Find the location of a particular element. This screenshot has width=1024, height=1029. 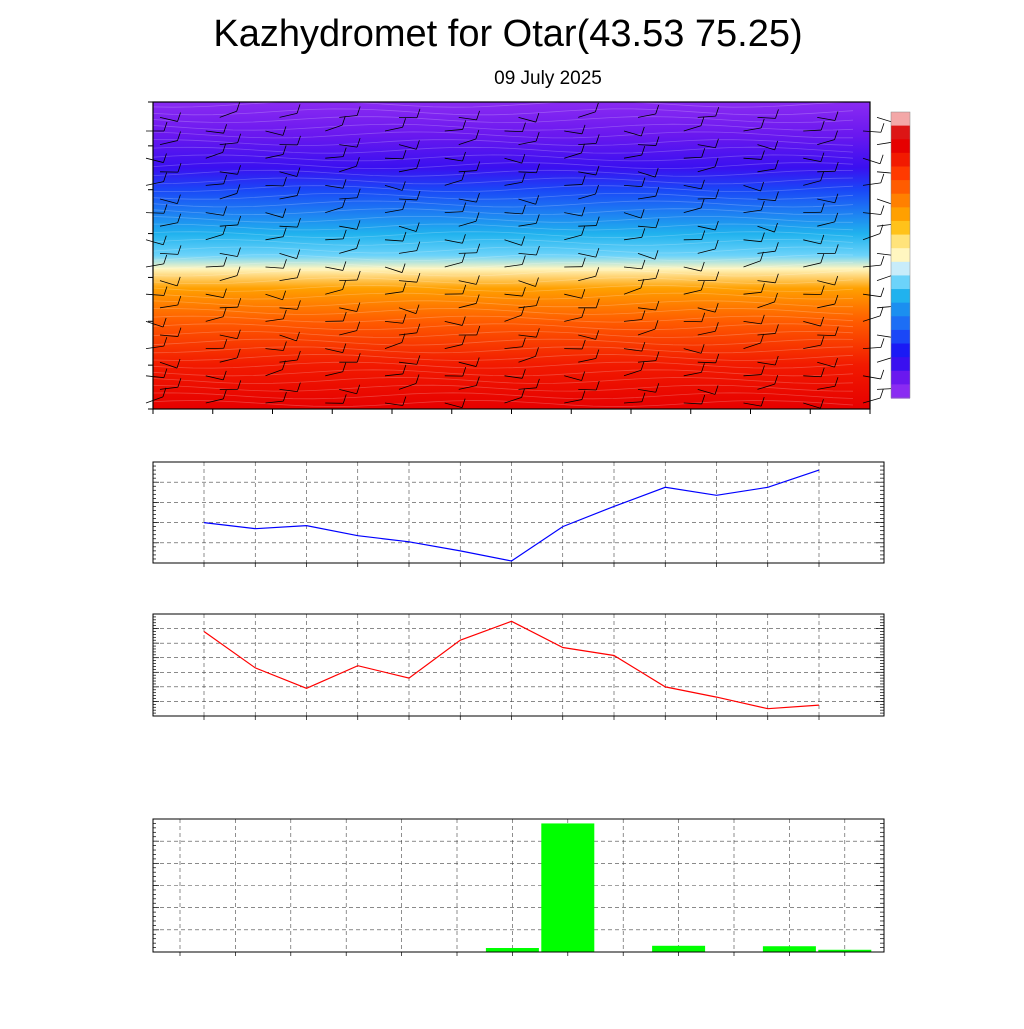

pmsl-panel is located at coordinates (518, 514).